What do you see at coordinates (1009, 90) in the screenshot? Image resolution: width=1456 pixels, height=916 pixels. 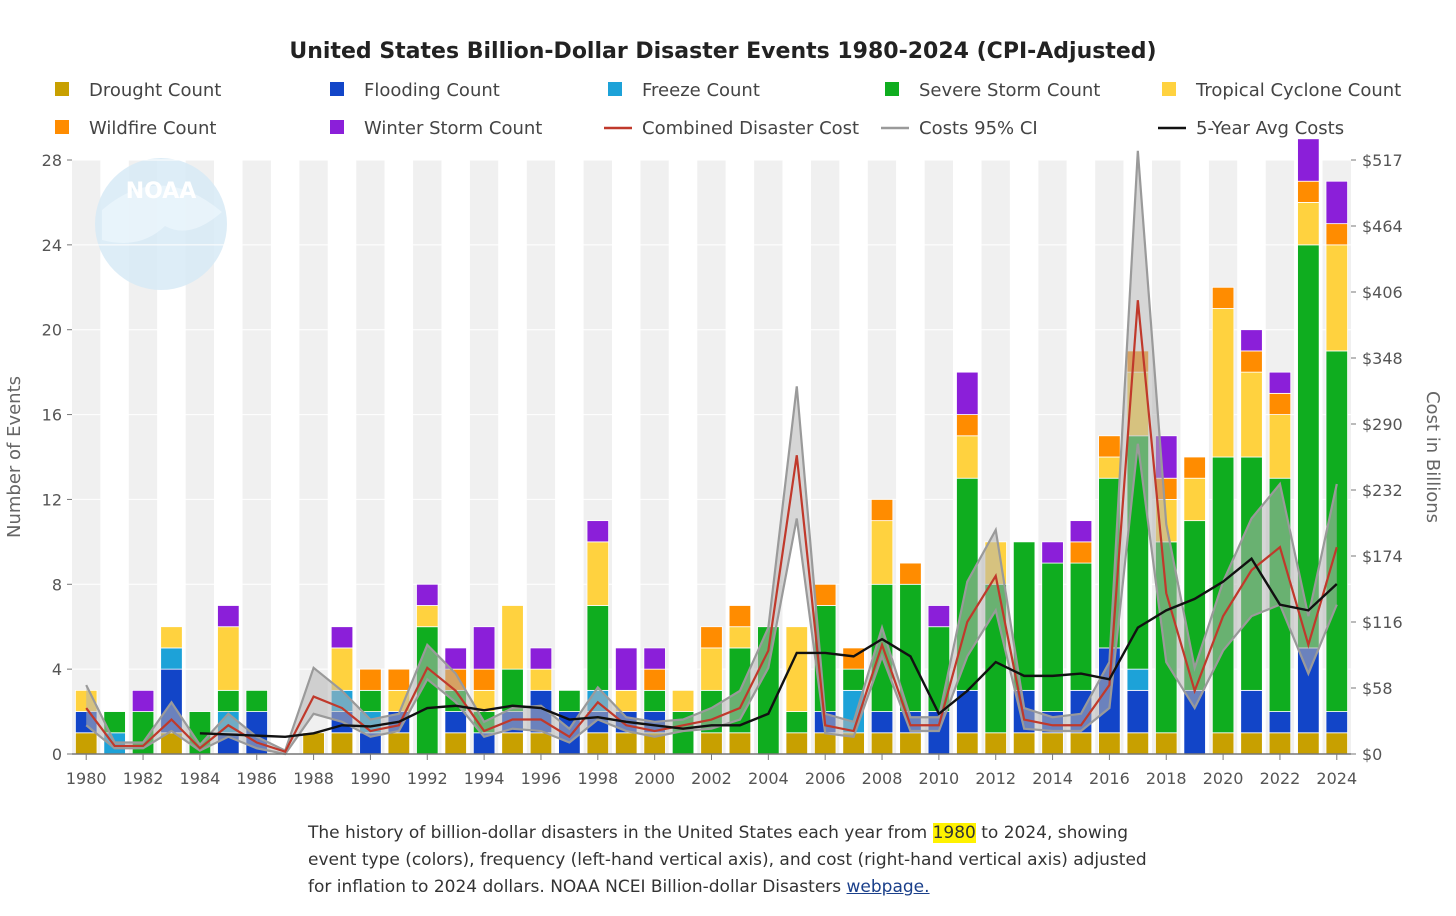 I see `legend-label: Severe Storm Count` at bounding box center [1009, 90].